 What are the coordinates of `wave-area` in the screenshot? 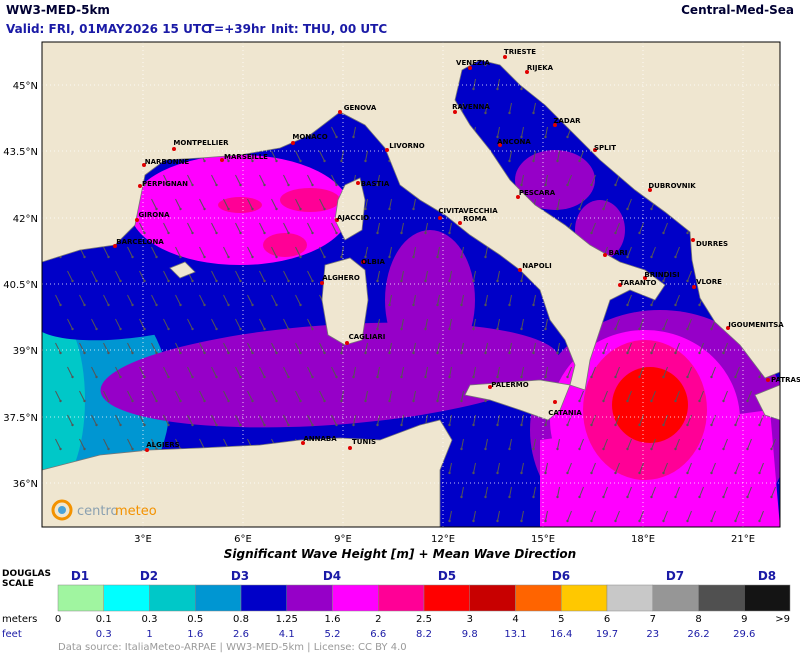 It's located at (430, 300).